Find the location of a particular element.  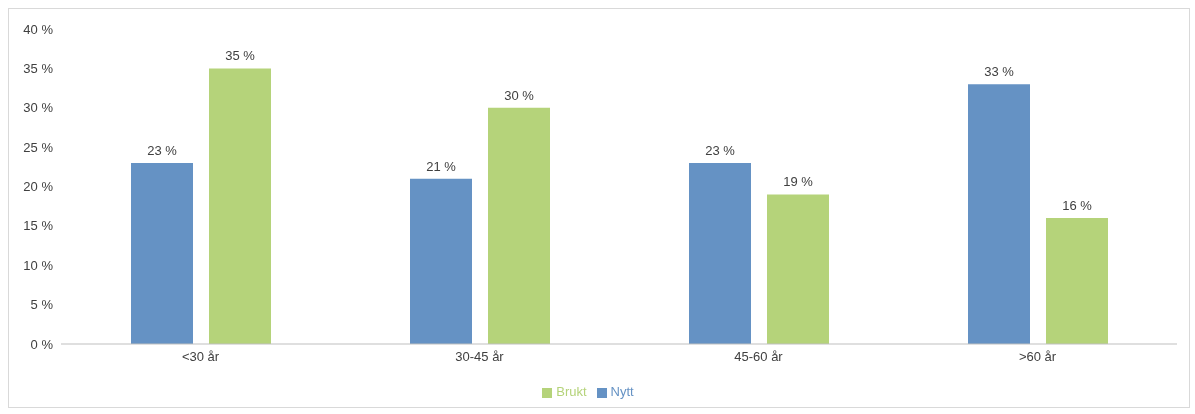

legend-label: Nytt is located at coordinates (622, 391).